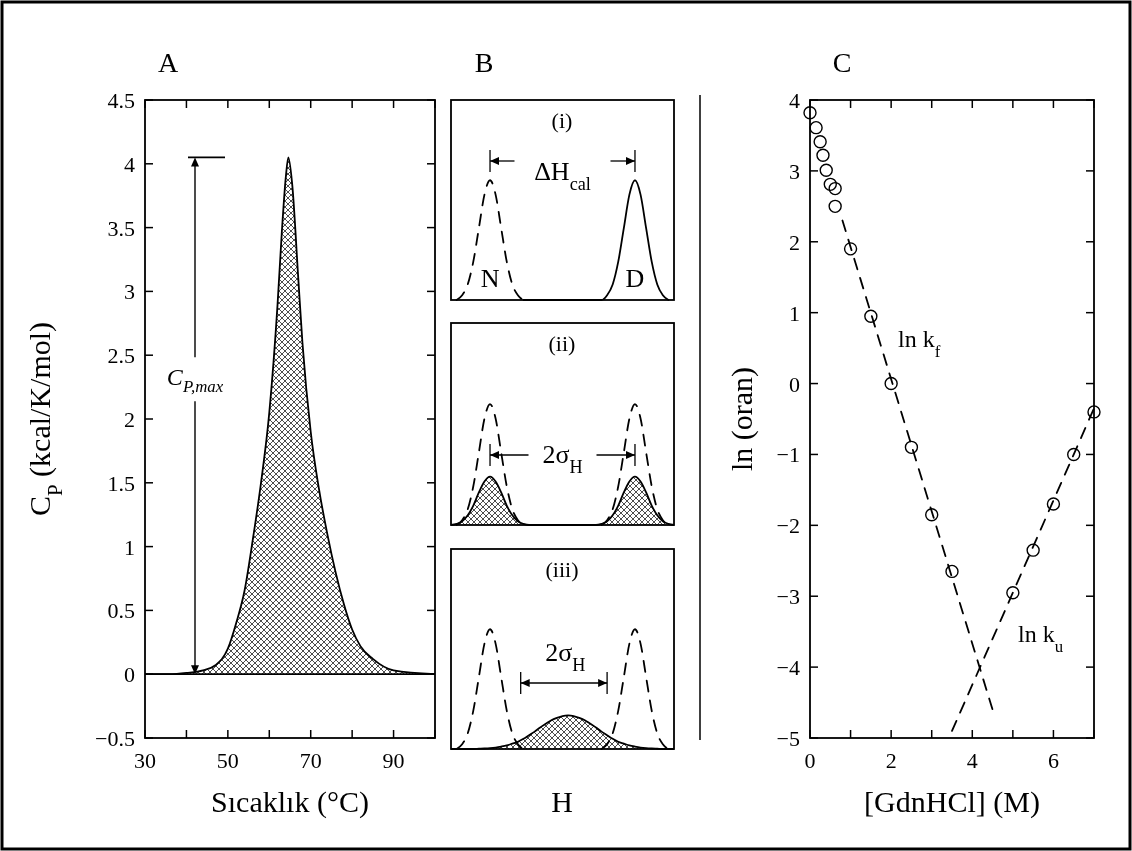 The image size is (1132, 851). I want to click on y-tick-label: 3.5, so click(121, 228).